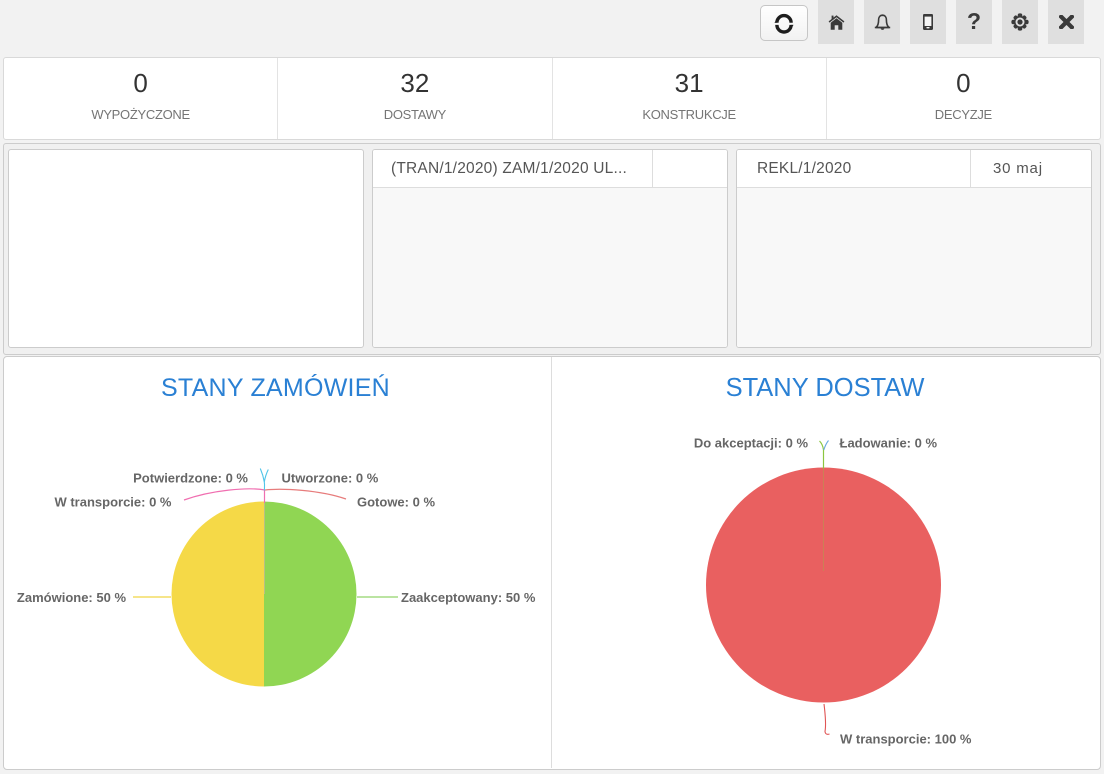 The image size is (1104, 774). What do you see at coordinates (72, 597) in the screenshot?
I see `svg-text: Zamówione: 50 %` at bounding box center [72, 597].